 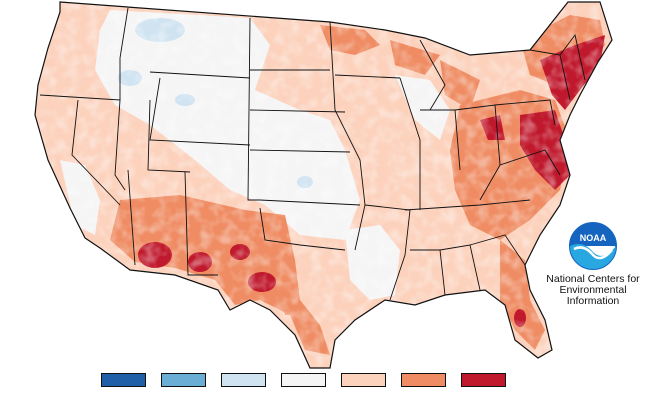 What do you see at coordinates (483, 380) in the screenshot?
I see `legend-swatch-much-above` at bounding box center [483, 380].